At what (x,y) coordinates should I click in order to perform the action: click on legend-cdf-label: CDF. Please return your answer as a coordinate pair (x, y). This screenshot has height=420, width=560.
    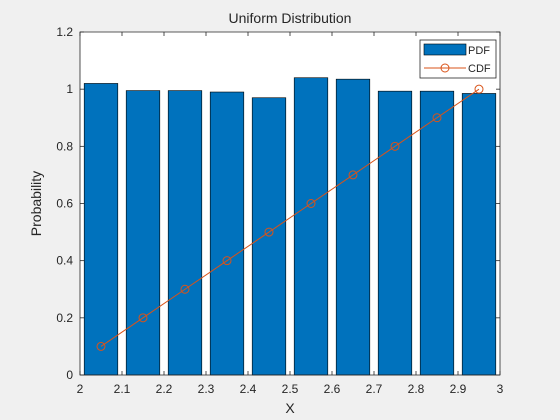
    Looking at the image, I should click on (479, 69).